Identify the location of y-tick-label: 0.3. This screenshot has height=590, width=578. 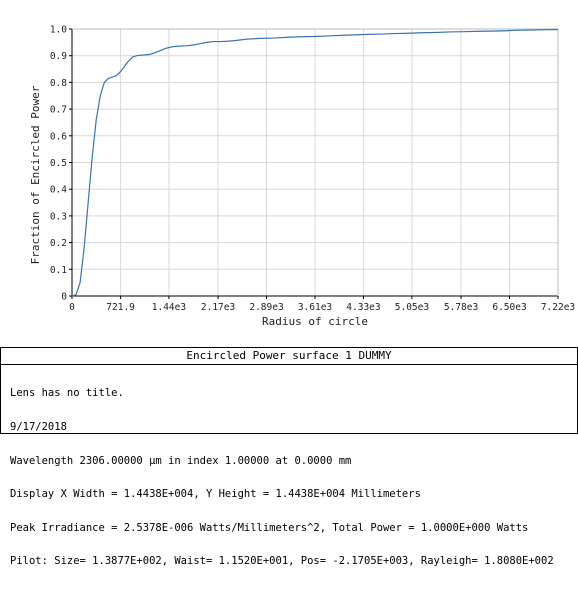
(58, 216).